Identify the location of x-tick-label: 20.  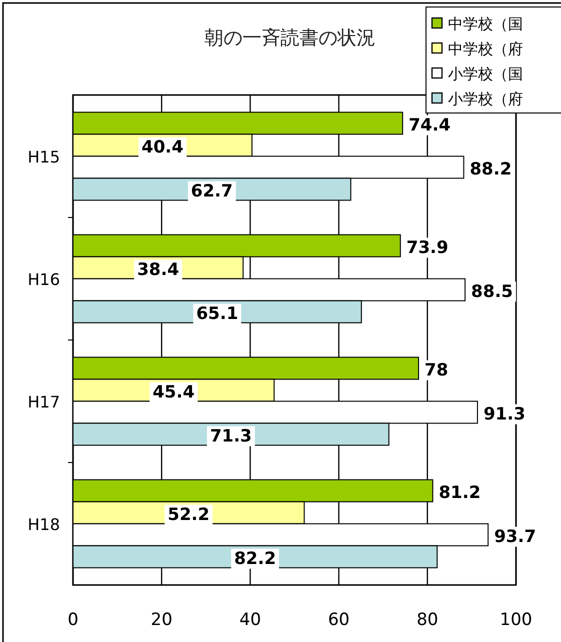
(161, 620).